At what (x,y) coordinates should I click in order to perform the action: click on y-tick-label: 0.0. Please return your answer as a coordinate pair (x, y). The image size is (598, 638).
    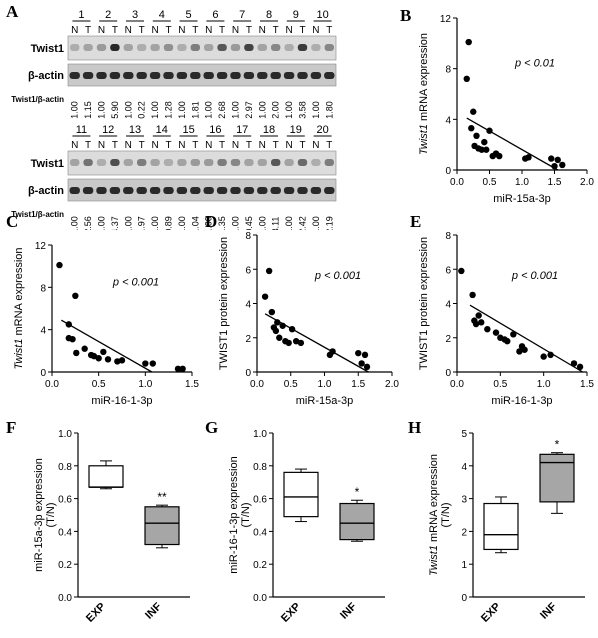
    Looking at the image, I should click on (260, 598).